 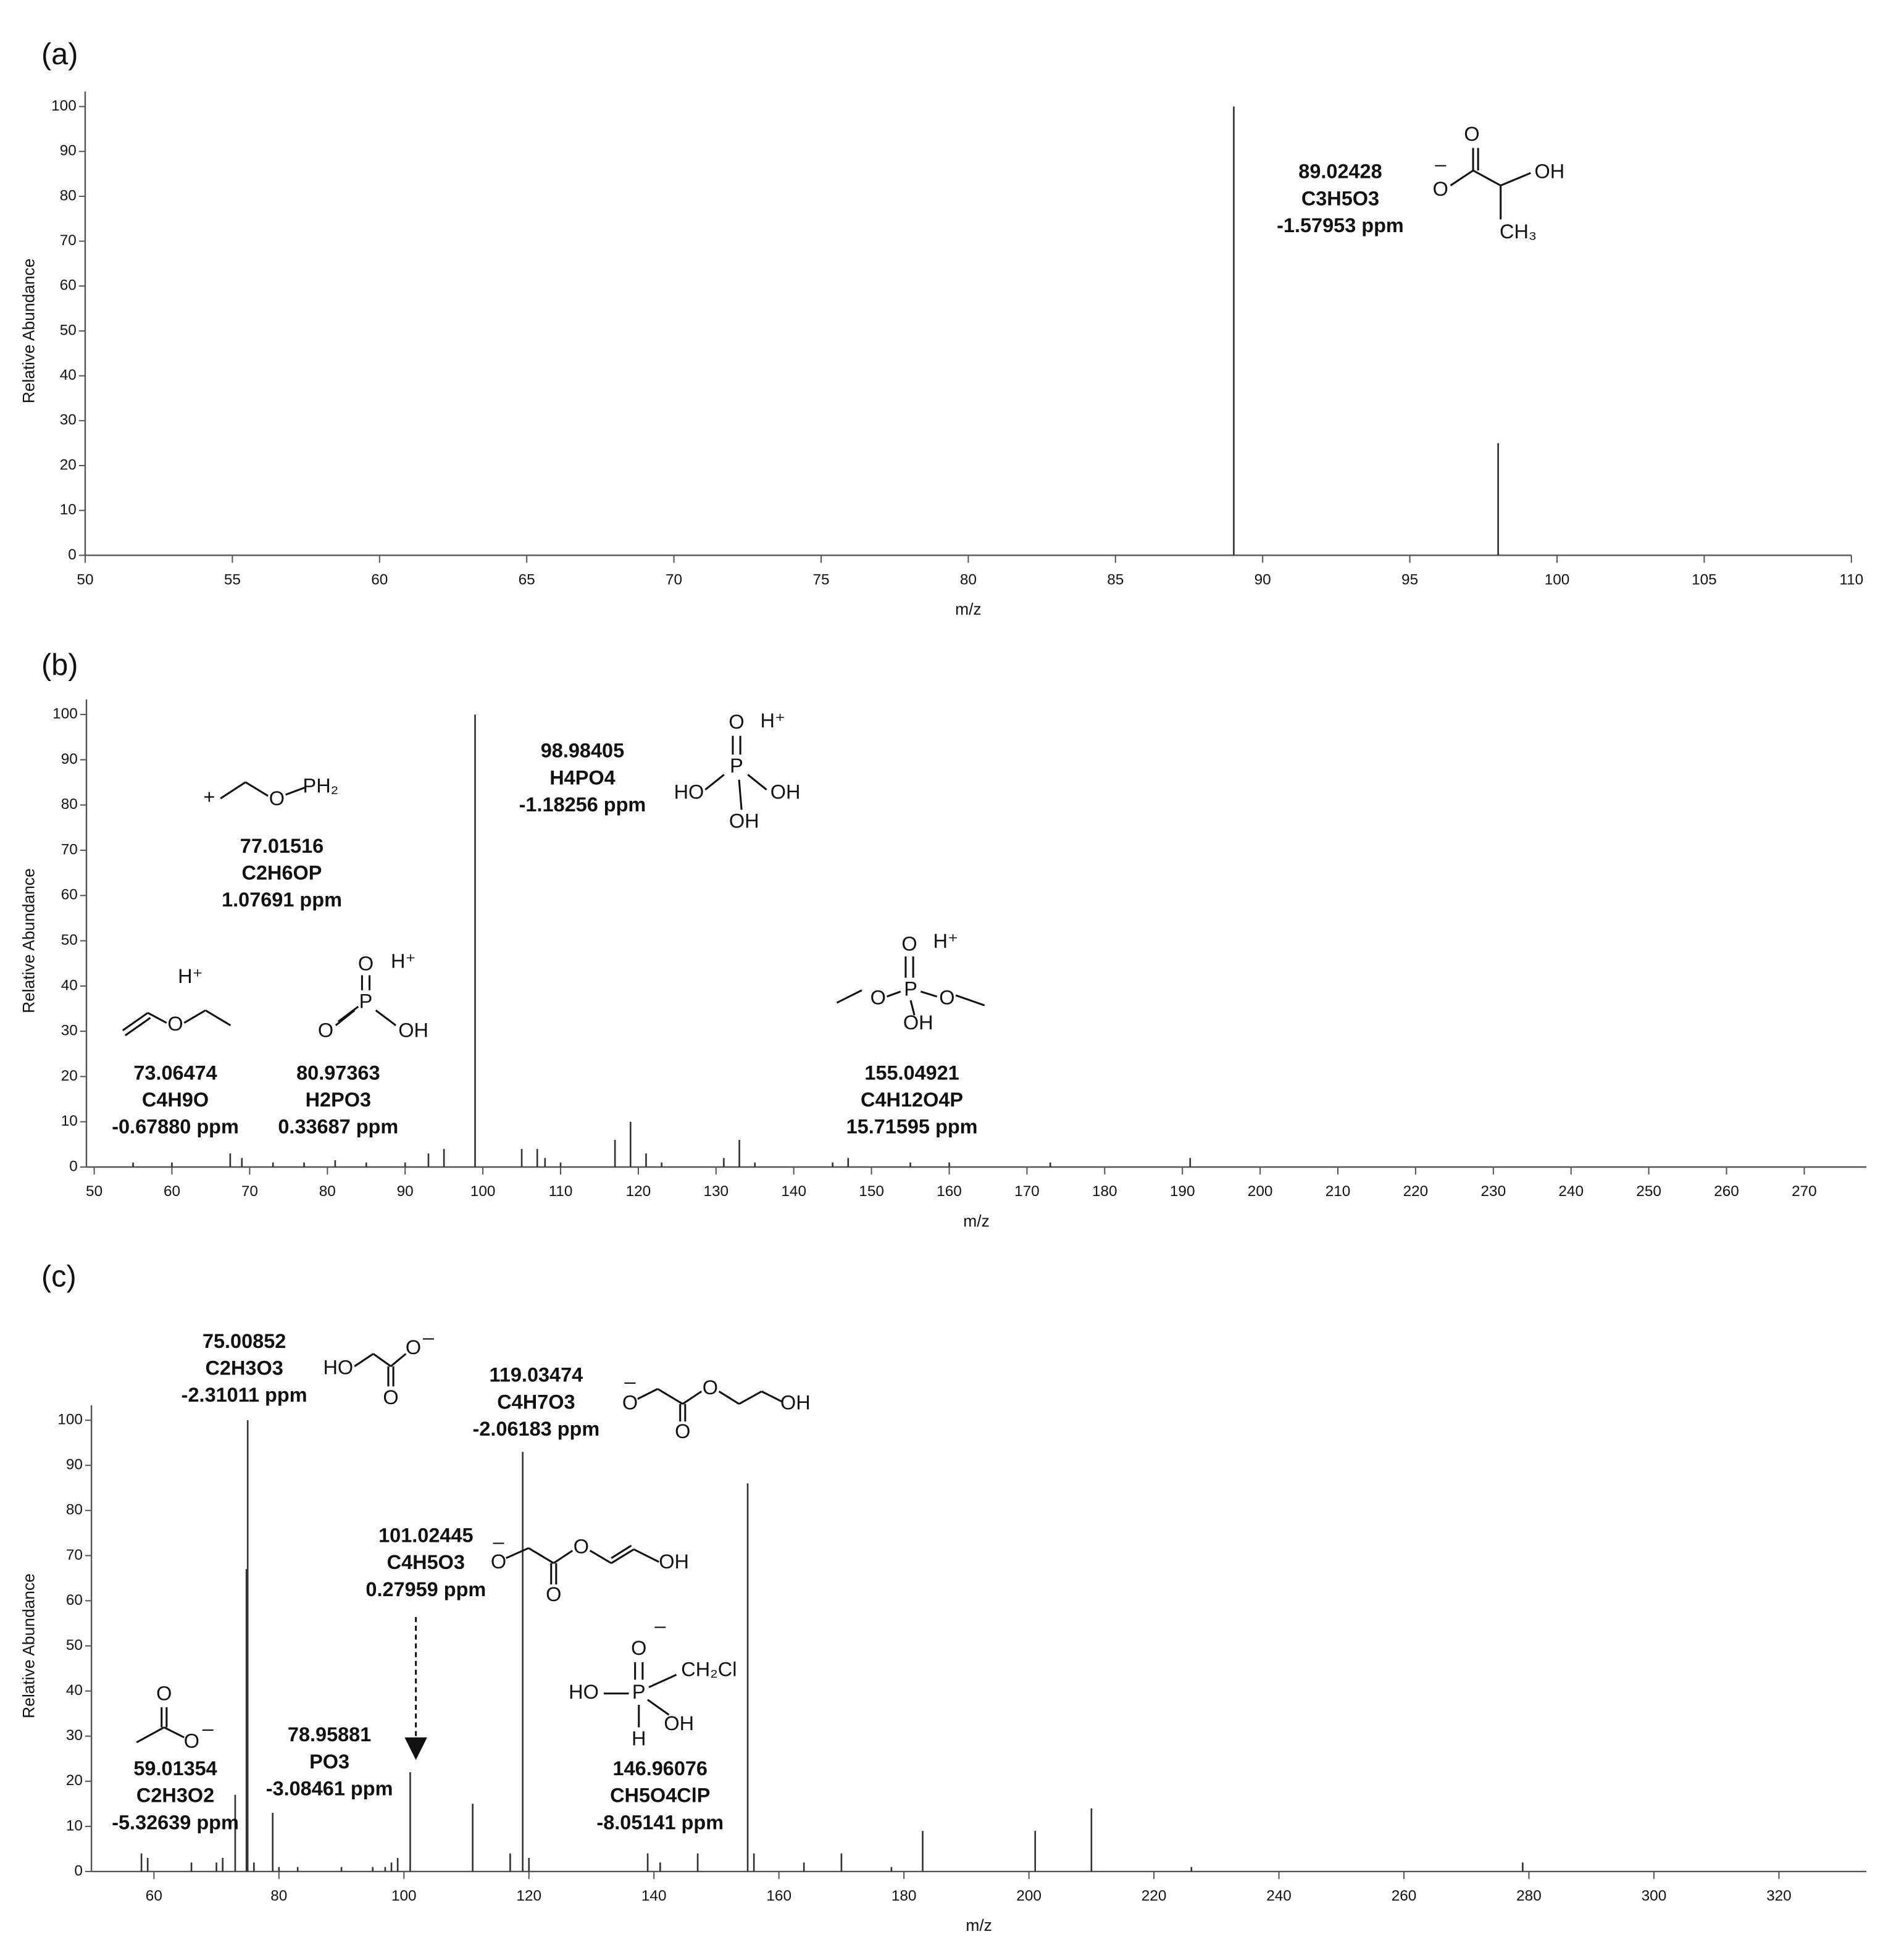 What do you see at coordinates (74, 1825) in the screenshot?
I see `y-tick-label: 10` at bounding box center [74, 1825].